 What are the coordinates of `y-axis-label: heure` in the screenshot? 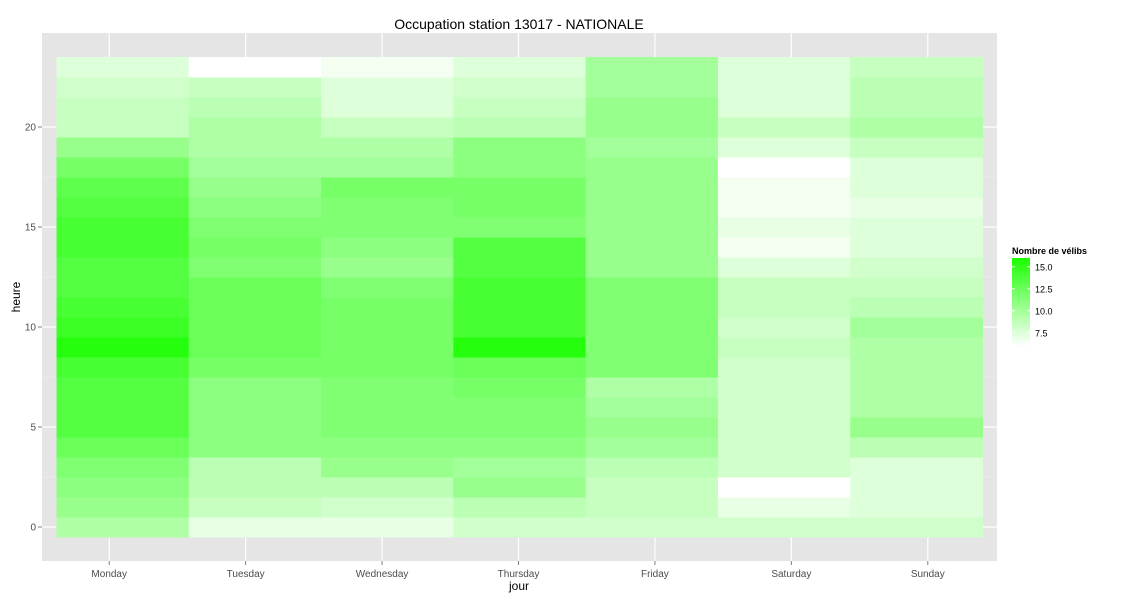 It's located at (16, 296).